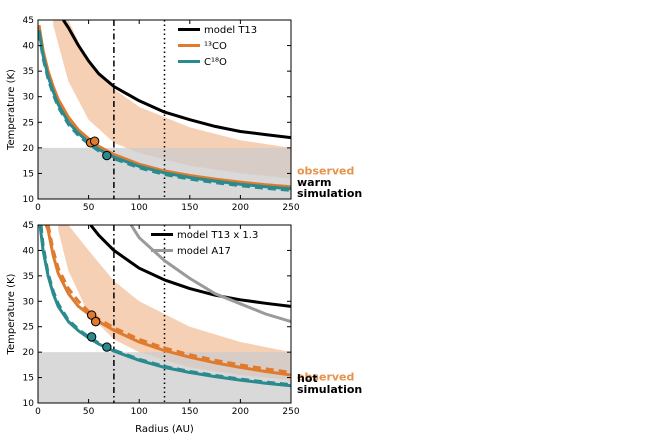 This screenshot has width=653, height=440. What do you see at coordinates (210, 274) in the screenshot?
I see `series-model-a17` at bounding box center [210, 274].